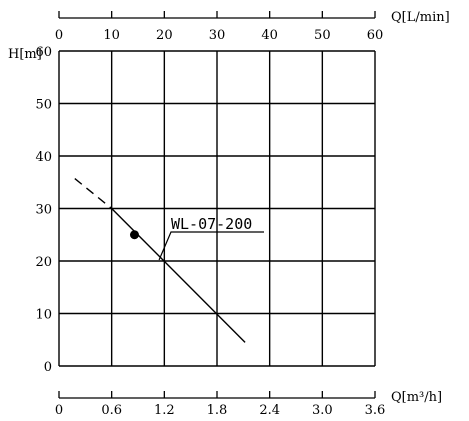 Image resolution: width=469 pixels, height=421 pixels. Describe the element at coordinates (211, 224) in the screenshot. I see `curve-label: WL-07-200` at that location.